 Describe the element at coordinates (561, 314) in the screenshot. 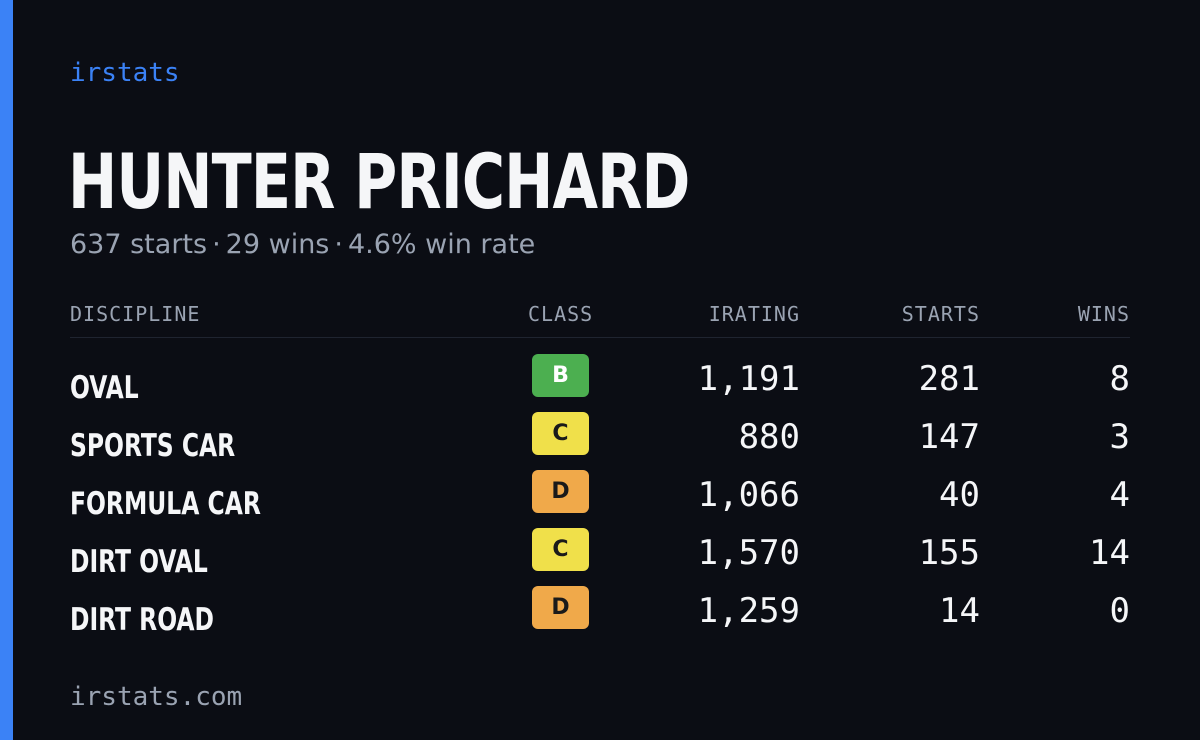

I see `header-class: CLASS` at that location.